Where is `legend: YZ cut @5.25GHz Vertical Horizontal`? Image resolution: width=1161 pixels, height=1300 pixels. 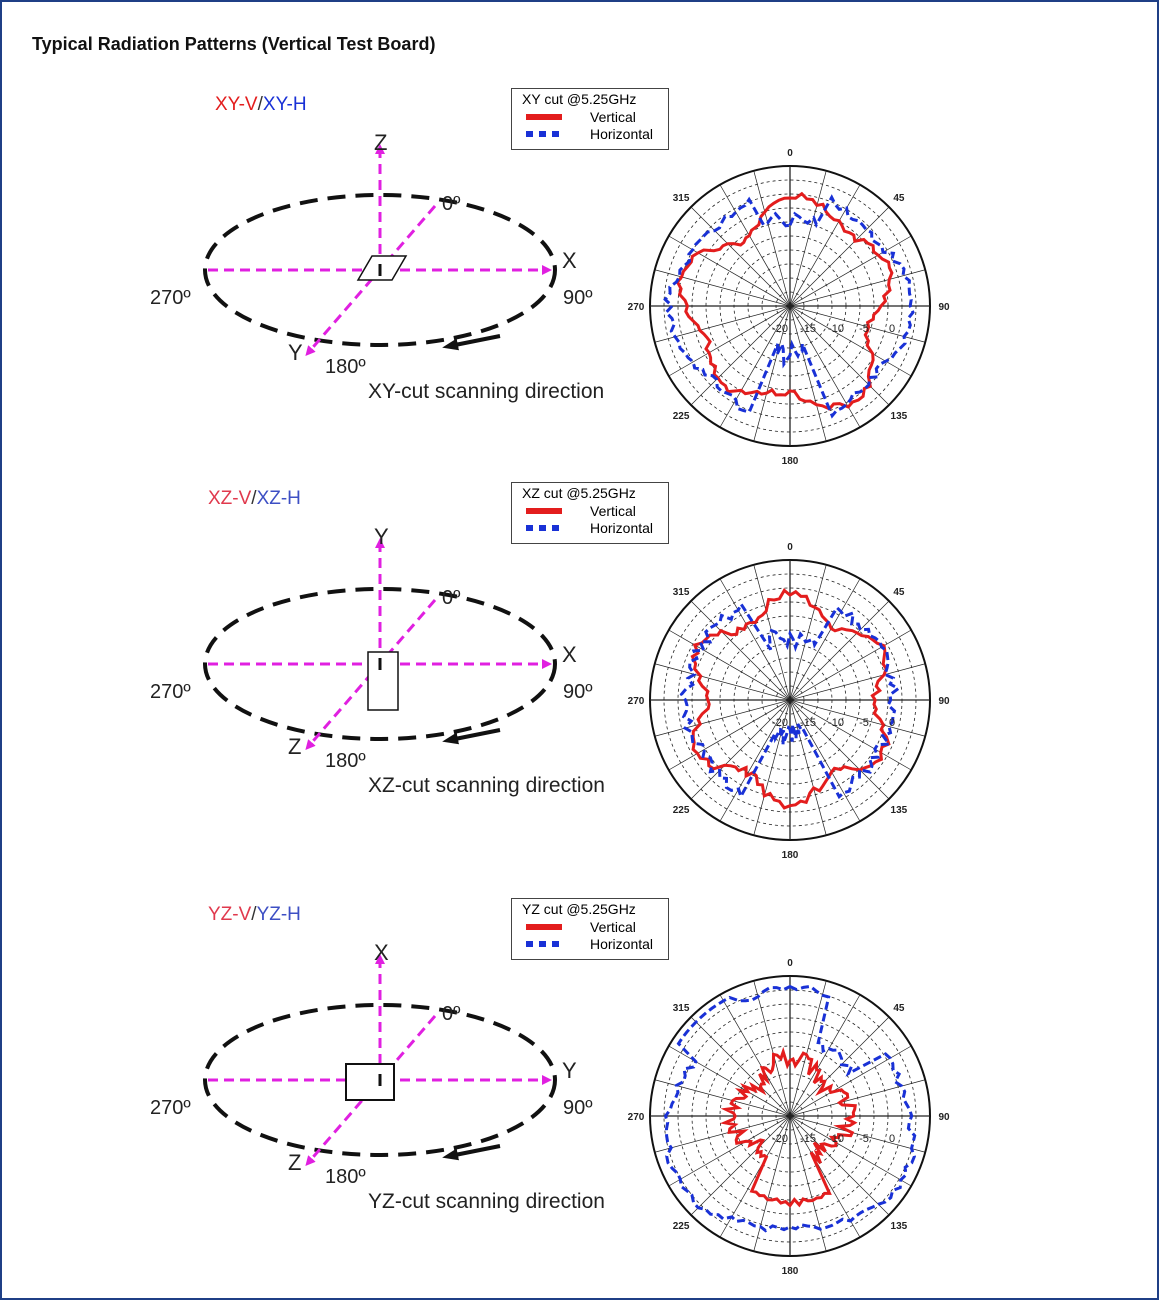
legend: YZ cut @5.25GHz Vertical Horizontal is located at coordinates (590, 929).